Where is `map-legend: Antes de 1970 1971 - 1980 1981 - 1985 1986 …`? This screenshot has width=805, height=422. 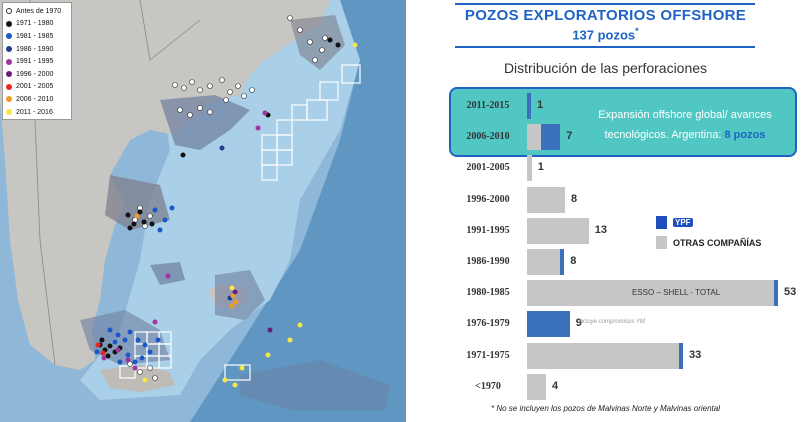 map-legend: Antes de 1970 1971 - 1980 1981 - 1985 1986 … is located at coordinates (37, 61).